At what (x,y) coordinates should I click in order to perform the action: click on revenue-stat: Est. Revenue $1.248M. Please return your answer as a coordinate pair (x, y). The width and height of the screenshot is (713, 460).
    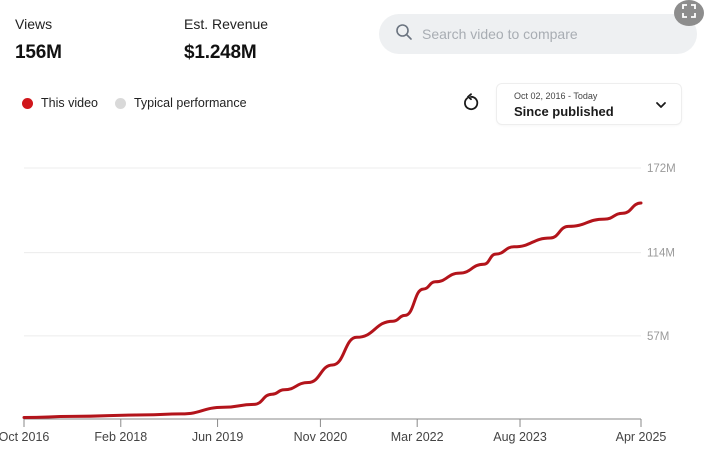
    Looking at the image, I should click on (226, 40).